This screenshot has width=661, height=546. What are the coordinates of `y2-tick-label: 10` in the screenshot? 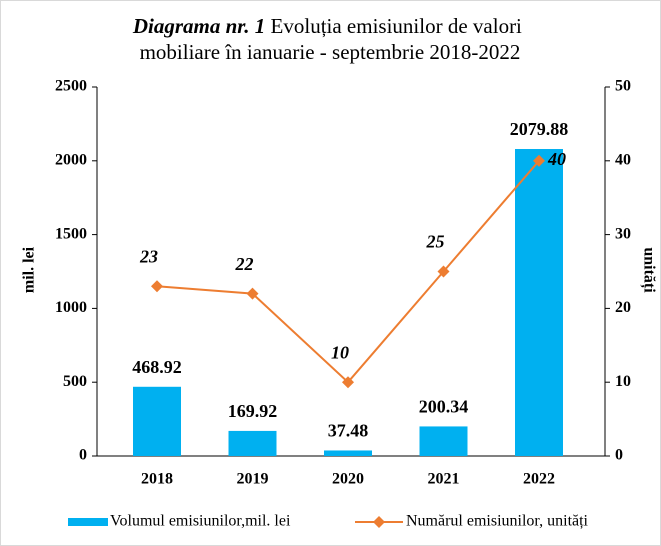 It's located at (623, 381).